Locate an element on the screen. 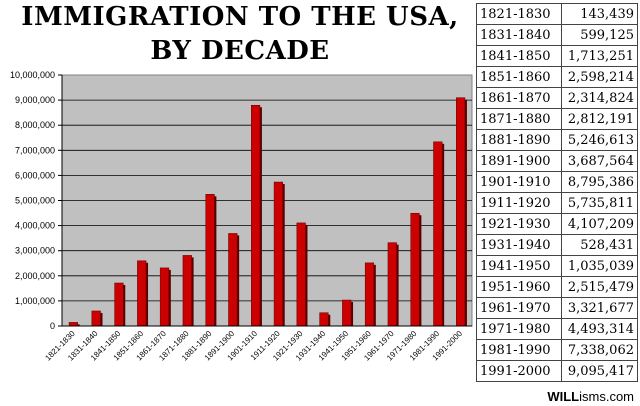 The height and width of the screenshot is (406, 640). title-line-2: BY DECADE is located at coordinates (240, 51).